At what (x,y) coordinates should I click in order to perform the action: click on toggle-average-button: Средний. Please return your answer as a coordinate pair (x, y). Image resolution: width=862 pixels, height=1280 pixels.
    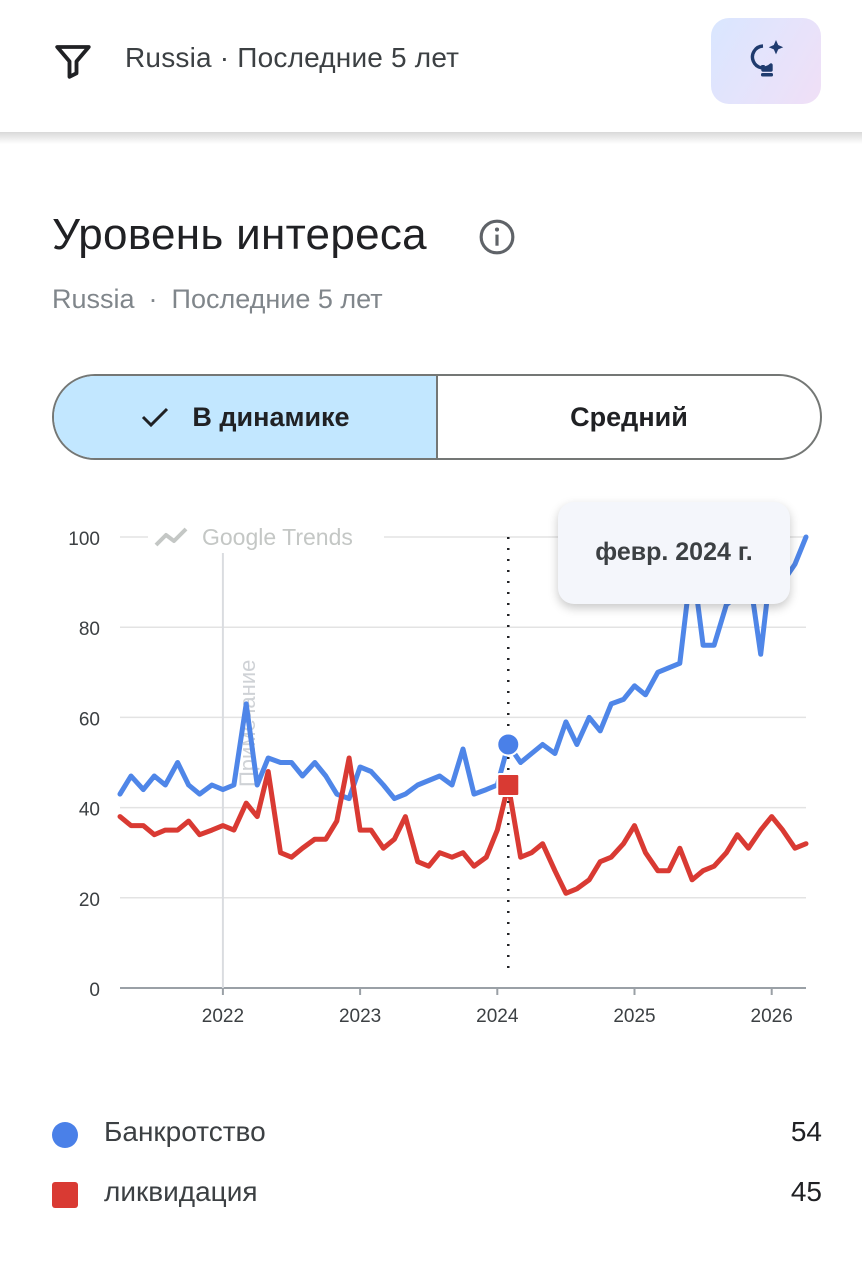
    Looking at the image, I should click on (629, 417).